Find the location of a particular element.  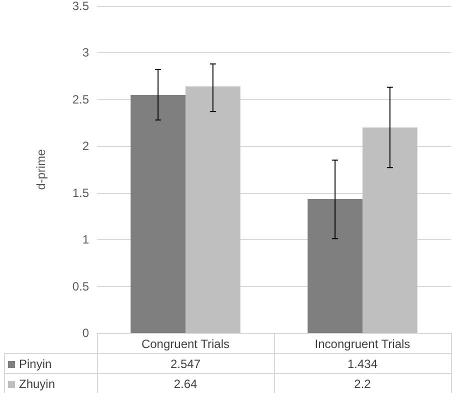

x-tick-label: Incongruent Trials is located at coordinates (362, 344).